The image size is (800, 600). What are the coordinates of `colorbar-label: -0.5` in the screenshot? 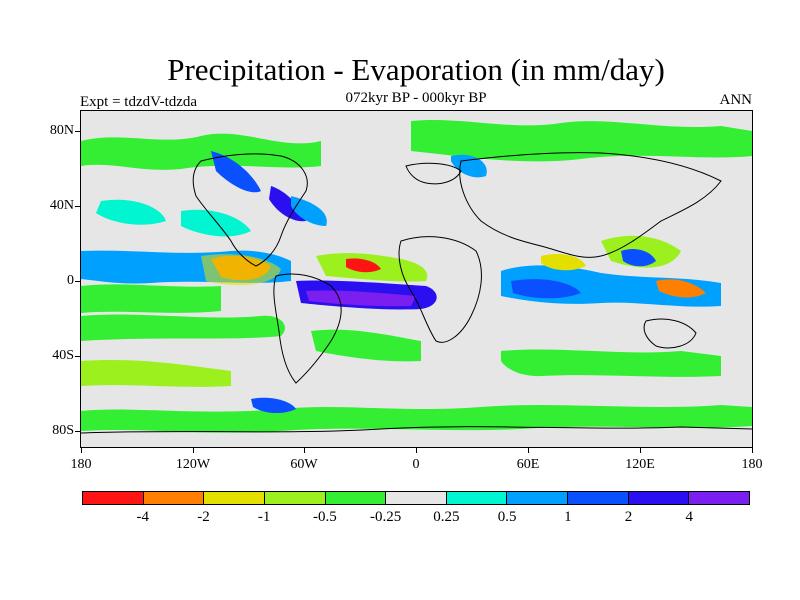 It's located at (325, 517).